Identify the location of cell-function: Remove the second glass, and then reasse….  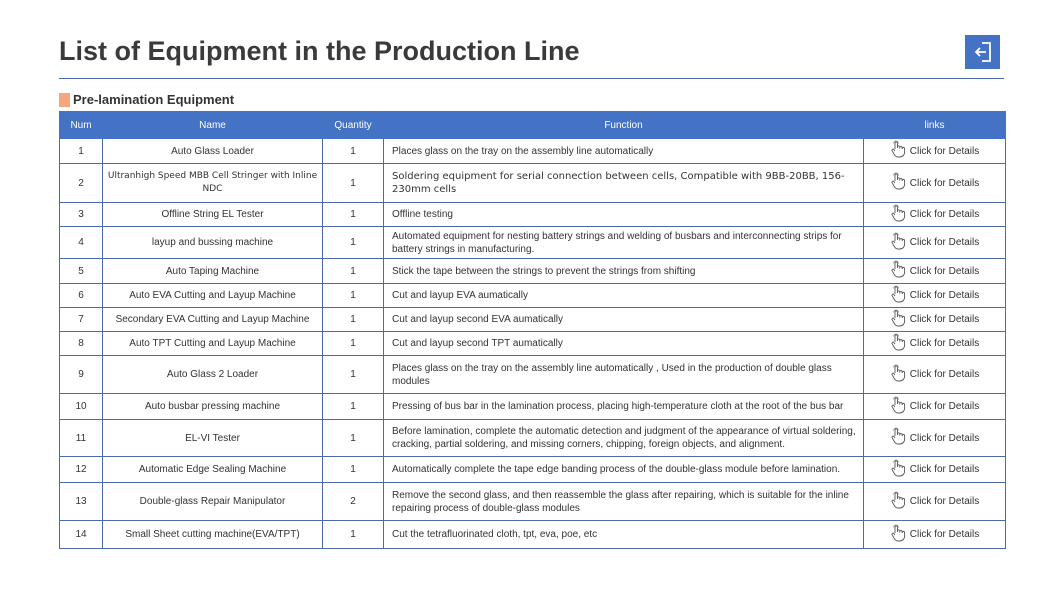
(623, 501).